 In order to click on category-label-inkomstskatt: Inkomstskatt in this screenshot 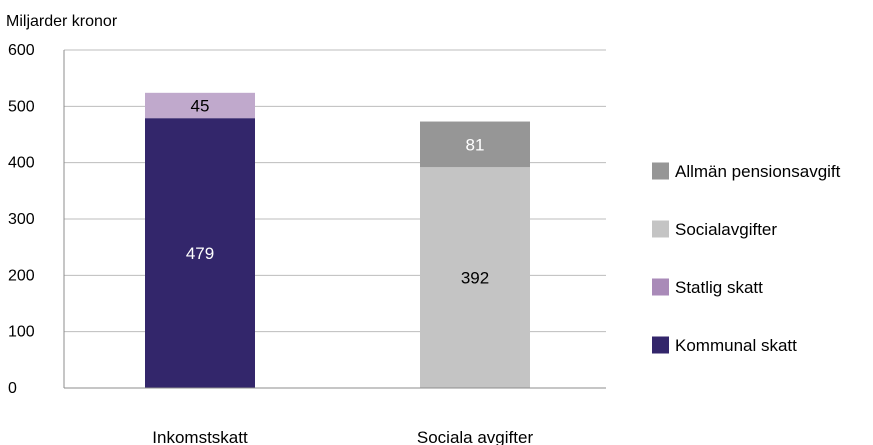, I will do `click(200, 436)`.